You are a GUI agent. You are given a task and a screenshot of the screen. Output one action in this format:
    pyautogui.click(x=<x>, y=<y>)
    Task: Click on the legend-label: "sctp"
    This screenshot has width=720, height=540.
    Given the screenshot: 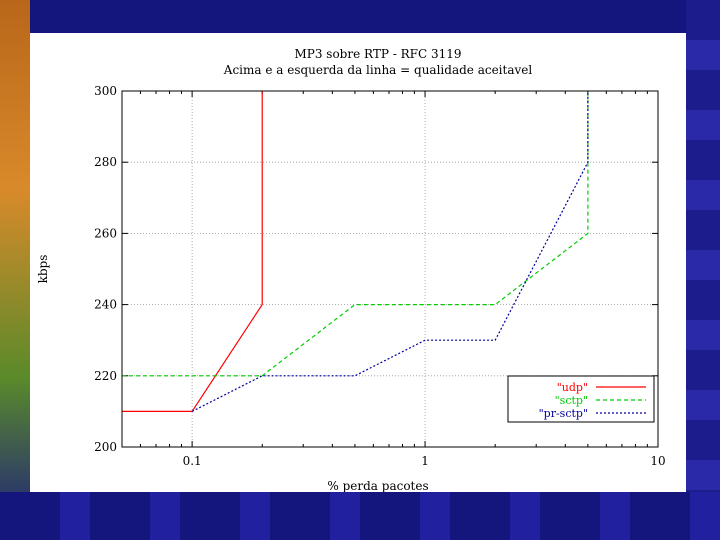 What is the action you would take?
    pyautogui.click(x=571, y=400)
    